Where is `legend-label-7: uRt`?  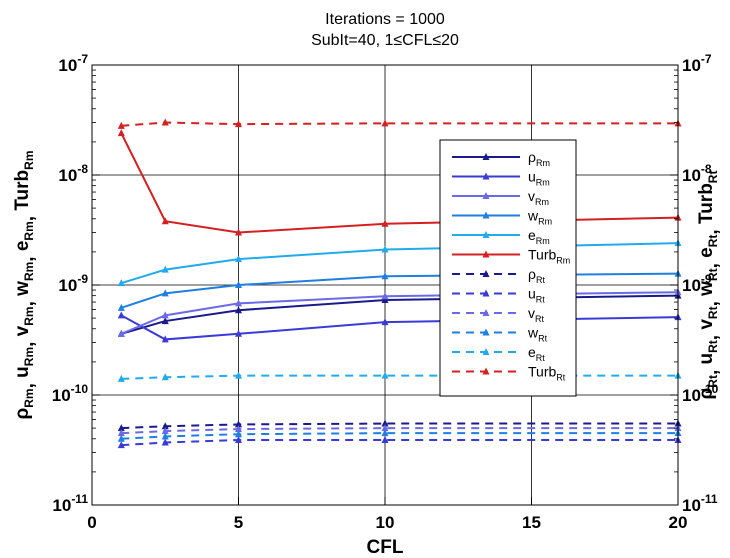
legend-label-7: uRt is located at coordinates (536, 295).